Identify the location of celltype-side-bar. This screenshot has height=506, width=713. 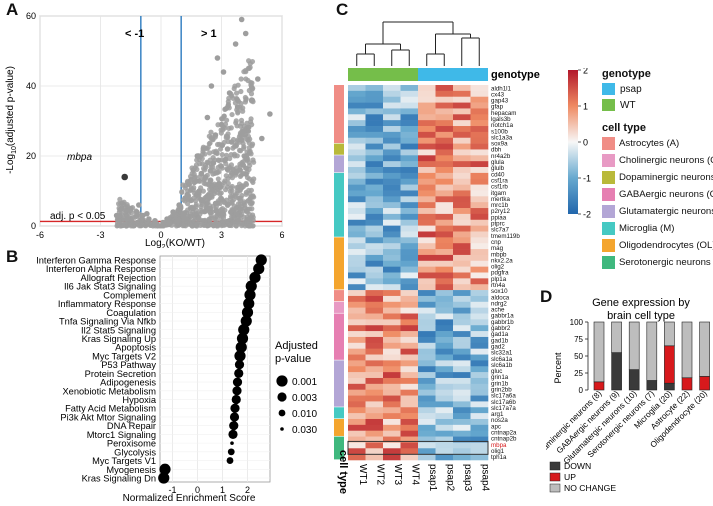
(339, 413).